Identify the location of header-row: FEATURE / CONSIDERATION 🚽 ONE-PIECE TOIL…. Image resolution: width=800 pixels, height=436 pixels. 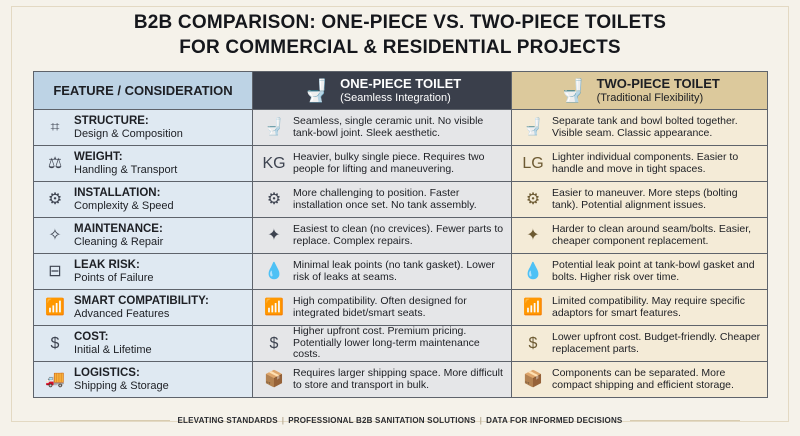
(400, 90).